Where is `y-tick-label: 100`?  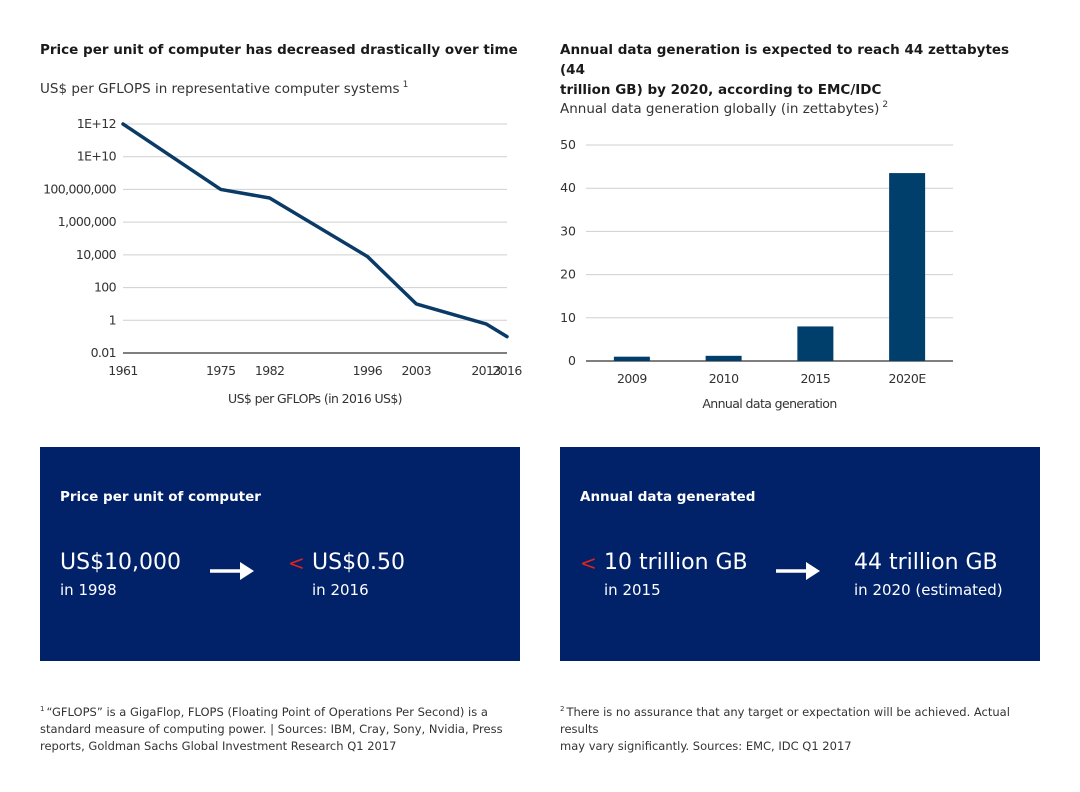
y-tick-label: 100 is located at coordinates (105, 287).